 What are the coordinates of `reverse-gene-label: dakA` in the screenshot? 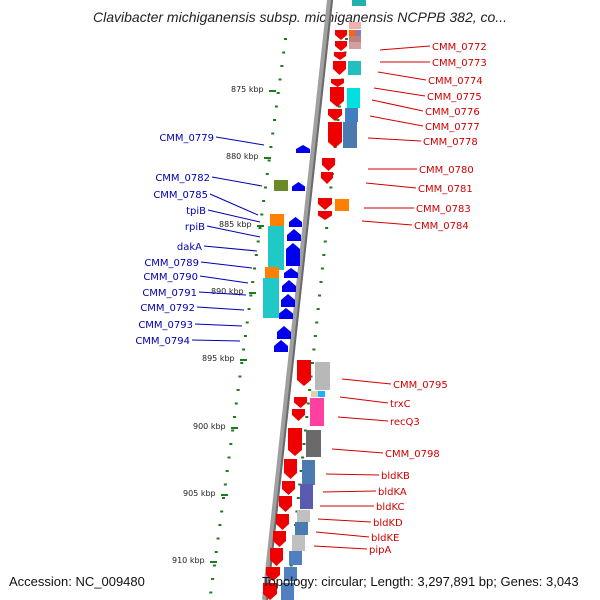 It's located at (189, 247).